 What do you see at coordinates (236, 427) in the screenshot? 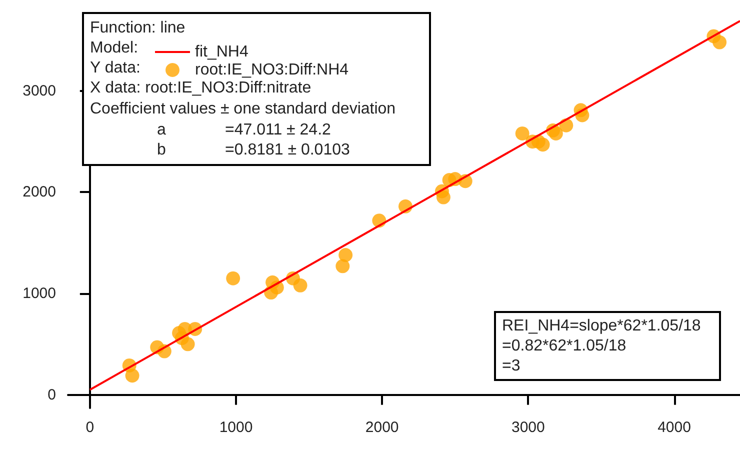
I see `x-tick-label: 1000` at bounding box center [236, 427].